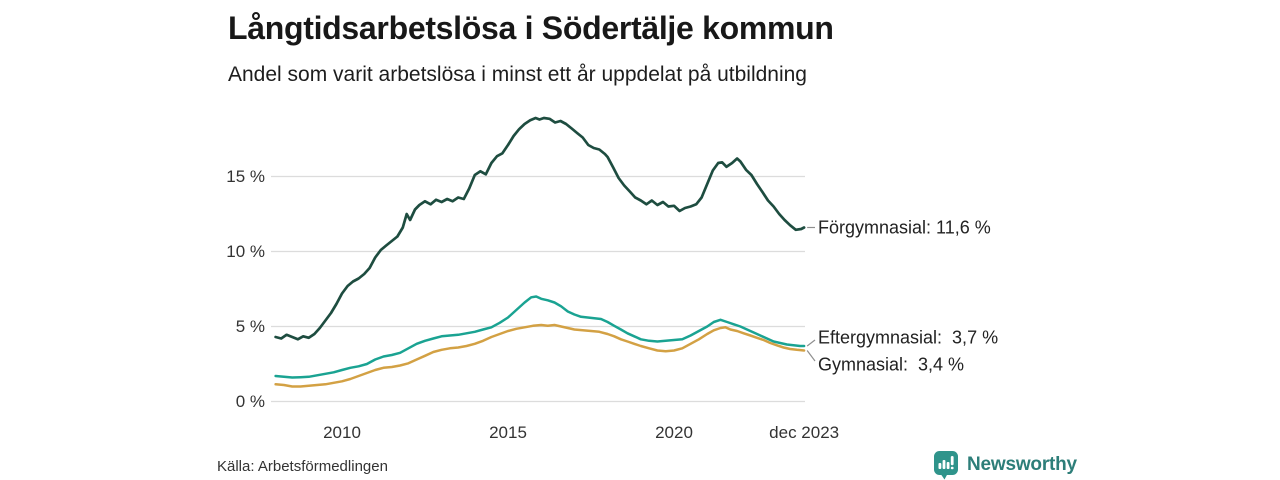  What do you see at coordinates (891, 364) in the screenshot?
I see `series-end-label-gymnasial: Gymnasial: 3,4 %` at bounding box center [891, 364].